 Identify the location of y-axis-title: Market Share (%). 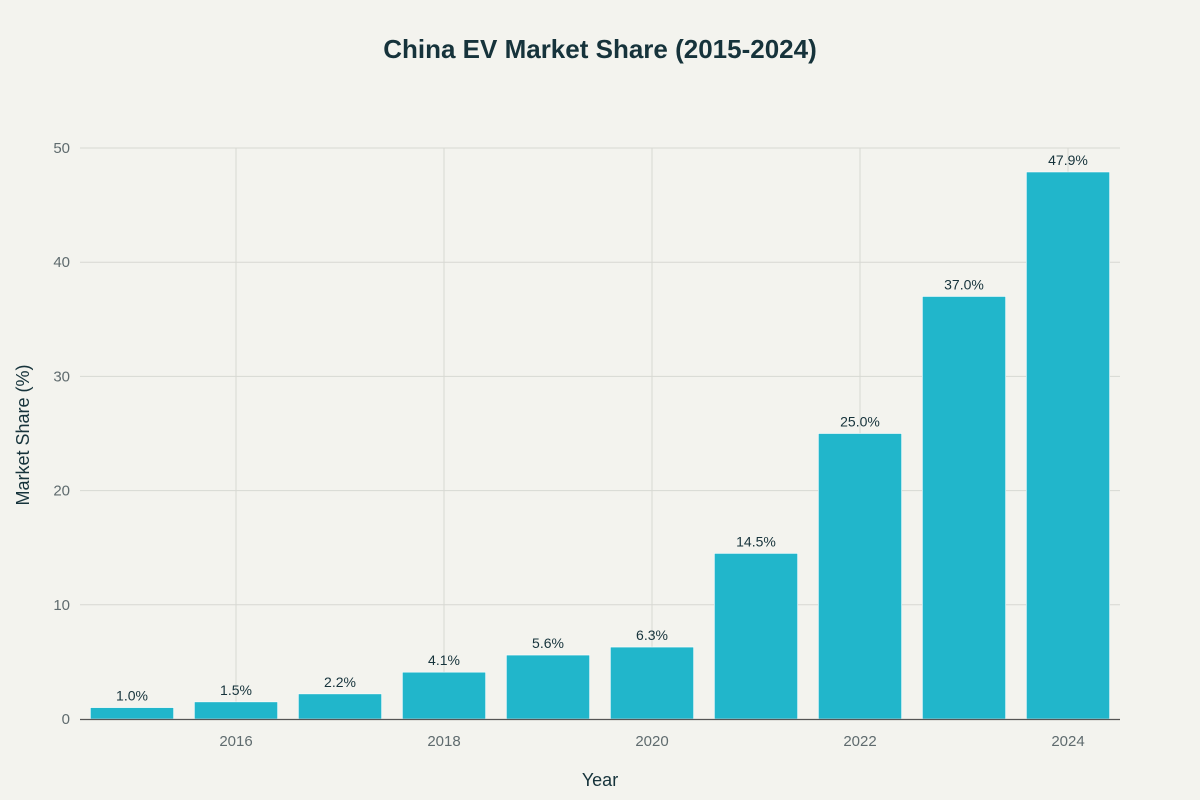
(23, 434).